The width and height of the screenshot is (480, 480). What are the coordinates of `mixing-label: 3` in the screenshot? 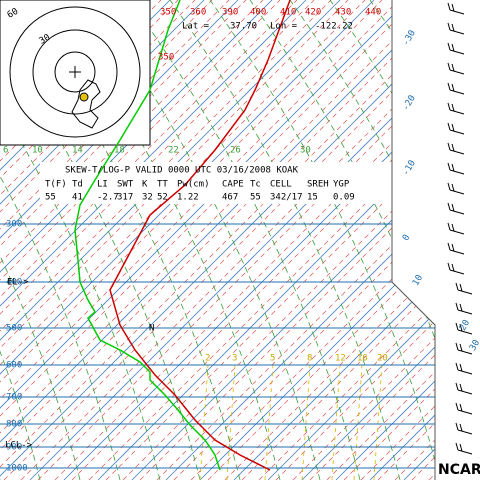 It's located at (234, 359).